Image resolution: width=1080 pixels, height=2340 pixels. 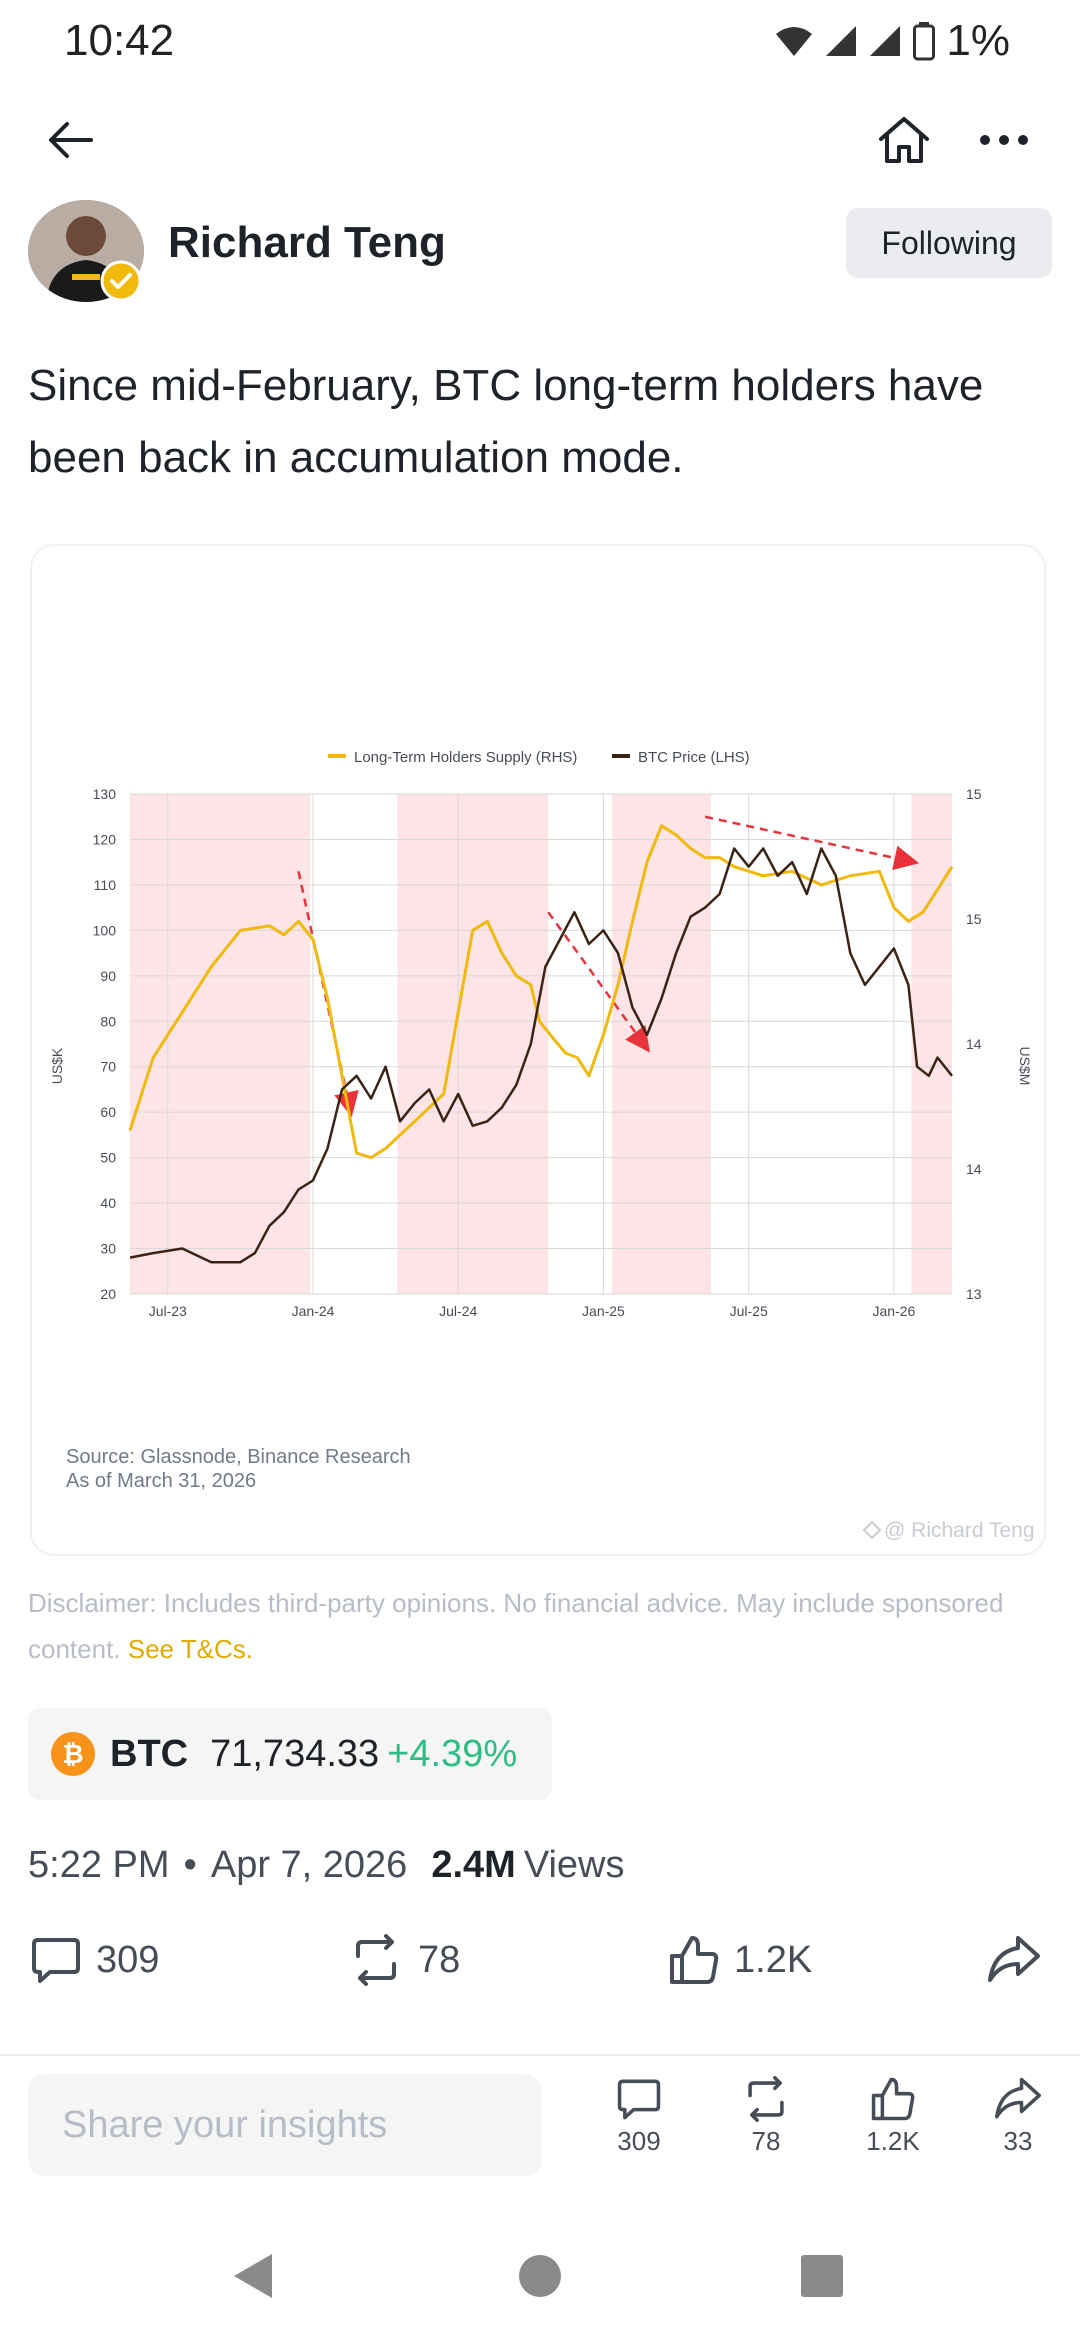 What do you see at coordinates (959, 1530) in the screenshot?
I see `watermark-text: @ Richard Teng` at bounding box center [959, 1530].